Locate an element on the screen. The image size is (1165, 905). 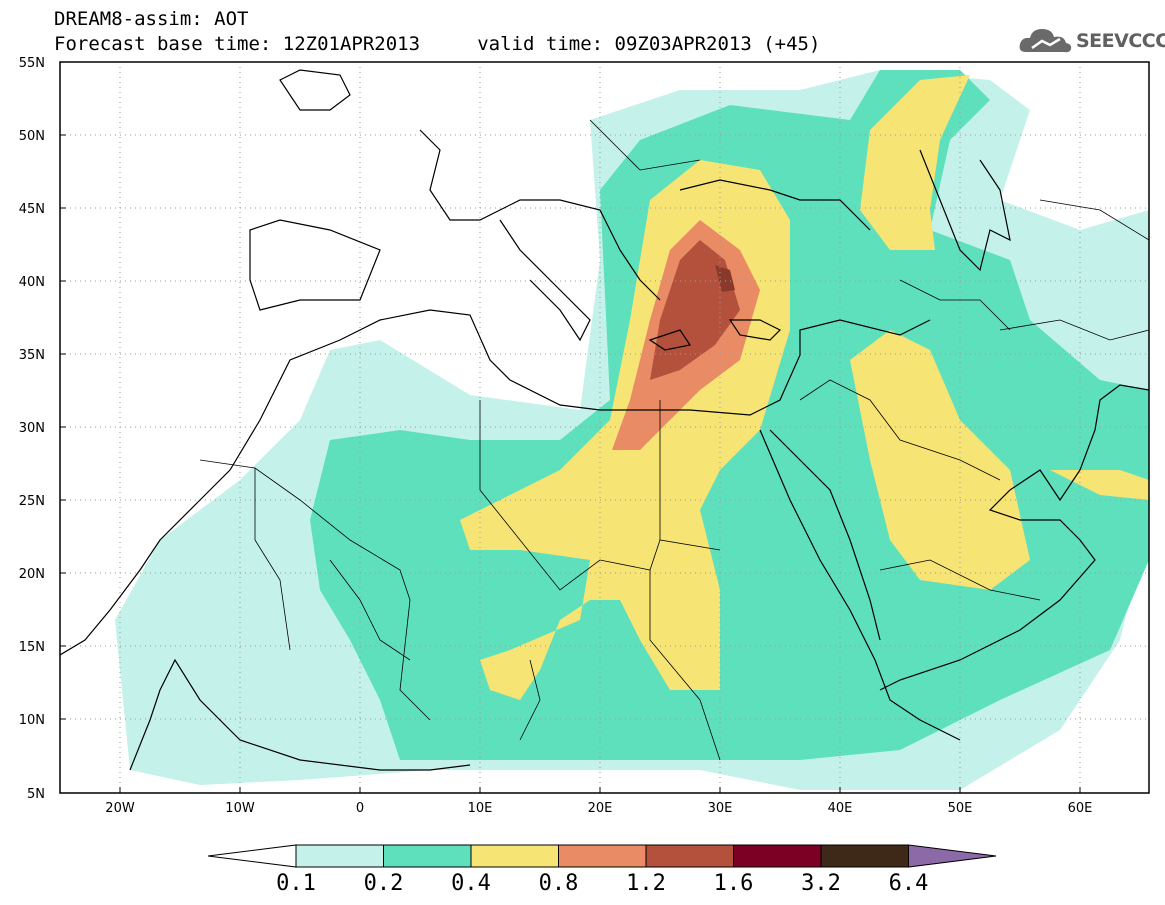
lon-label: 20W is located at coordinates (120, 808).